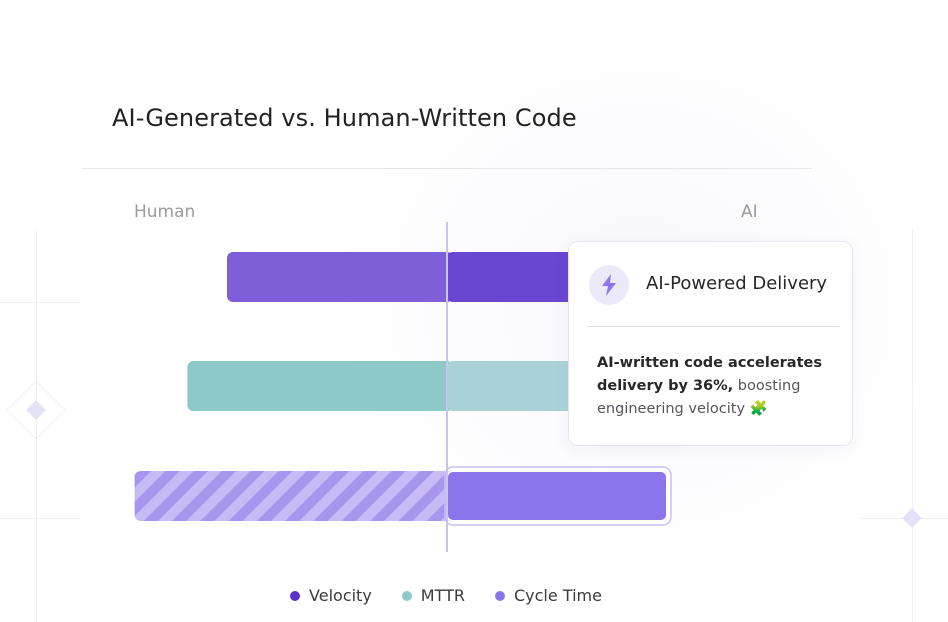 The image size is (948, 622). I want to click on legend-label: Cycle Time, so click(557, 595).